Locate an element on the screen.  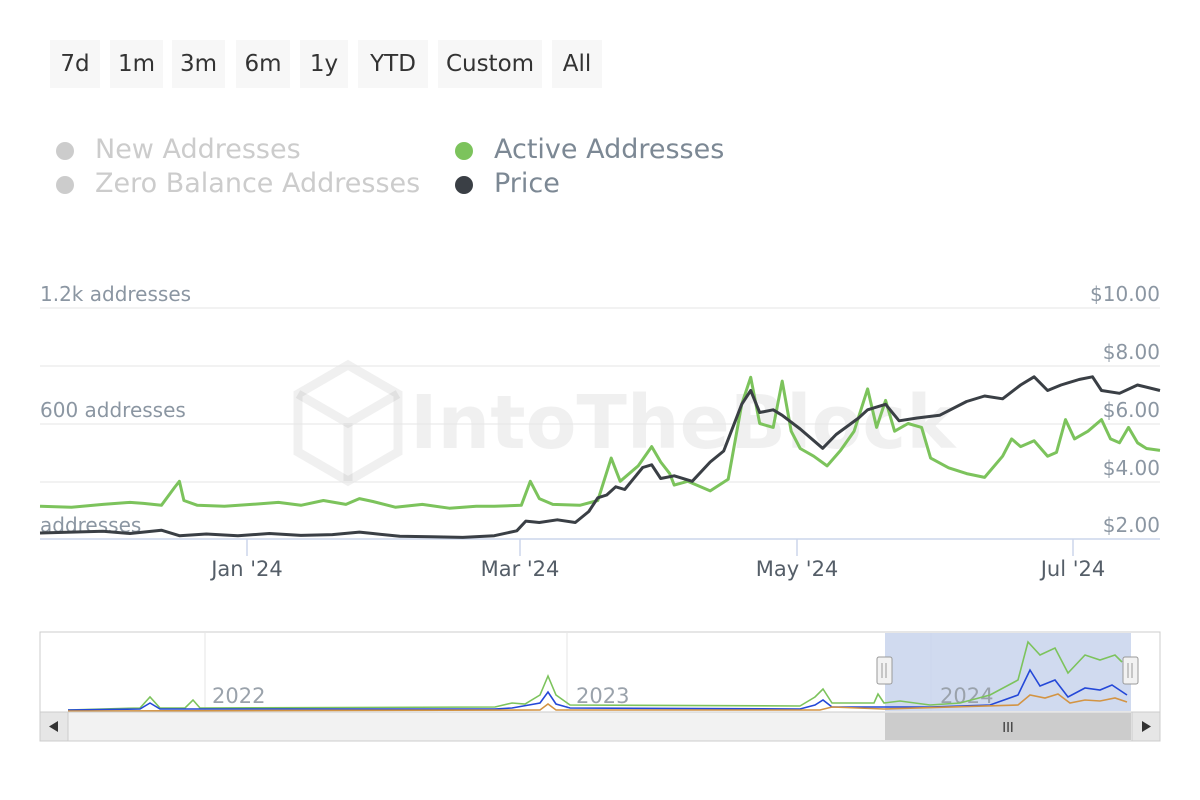
right-tick-label: $2.00 is located at coordinates (1131, 525).